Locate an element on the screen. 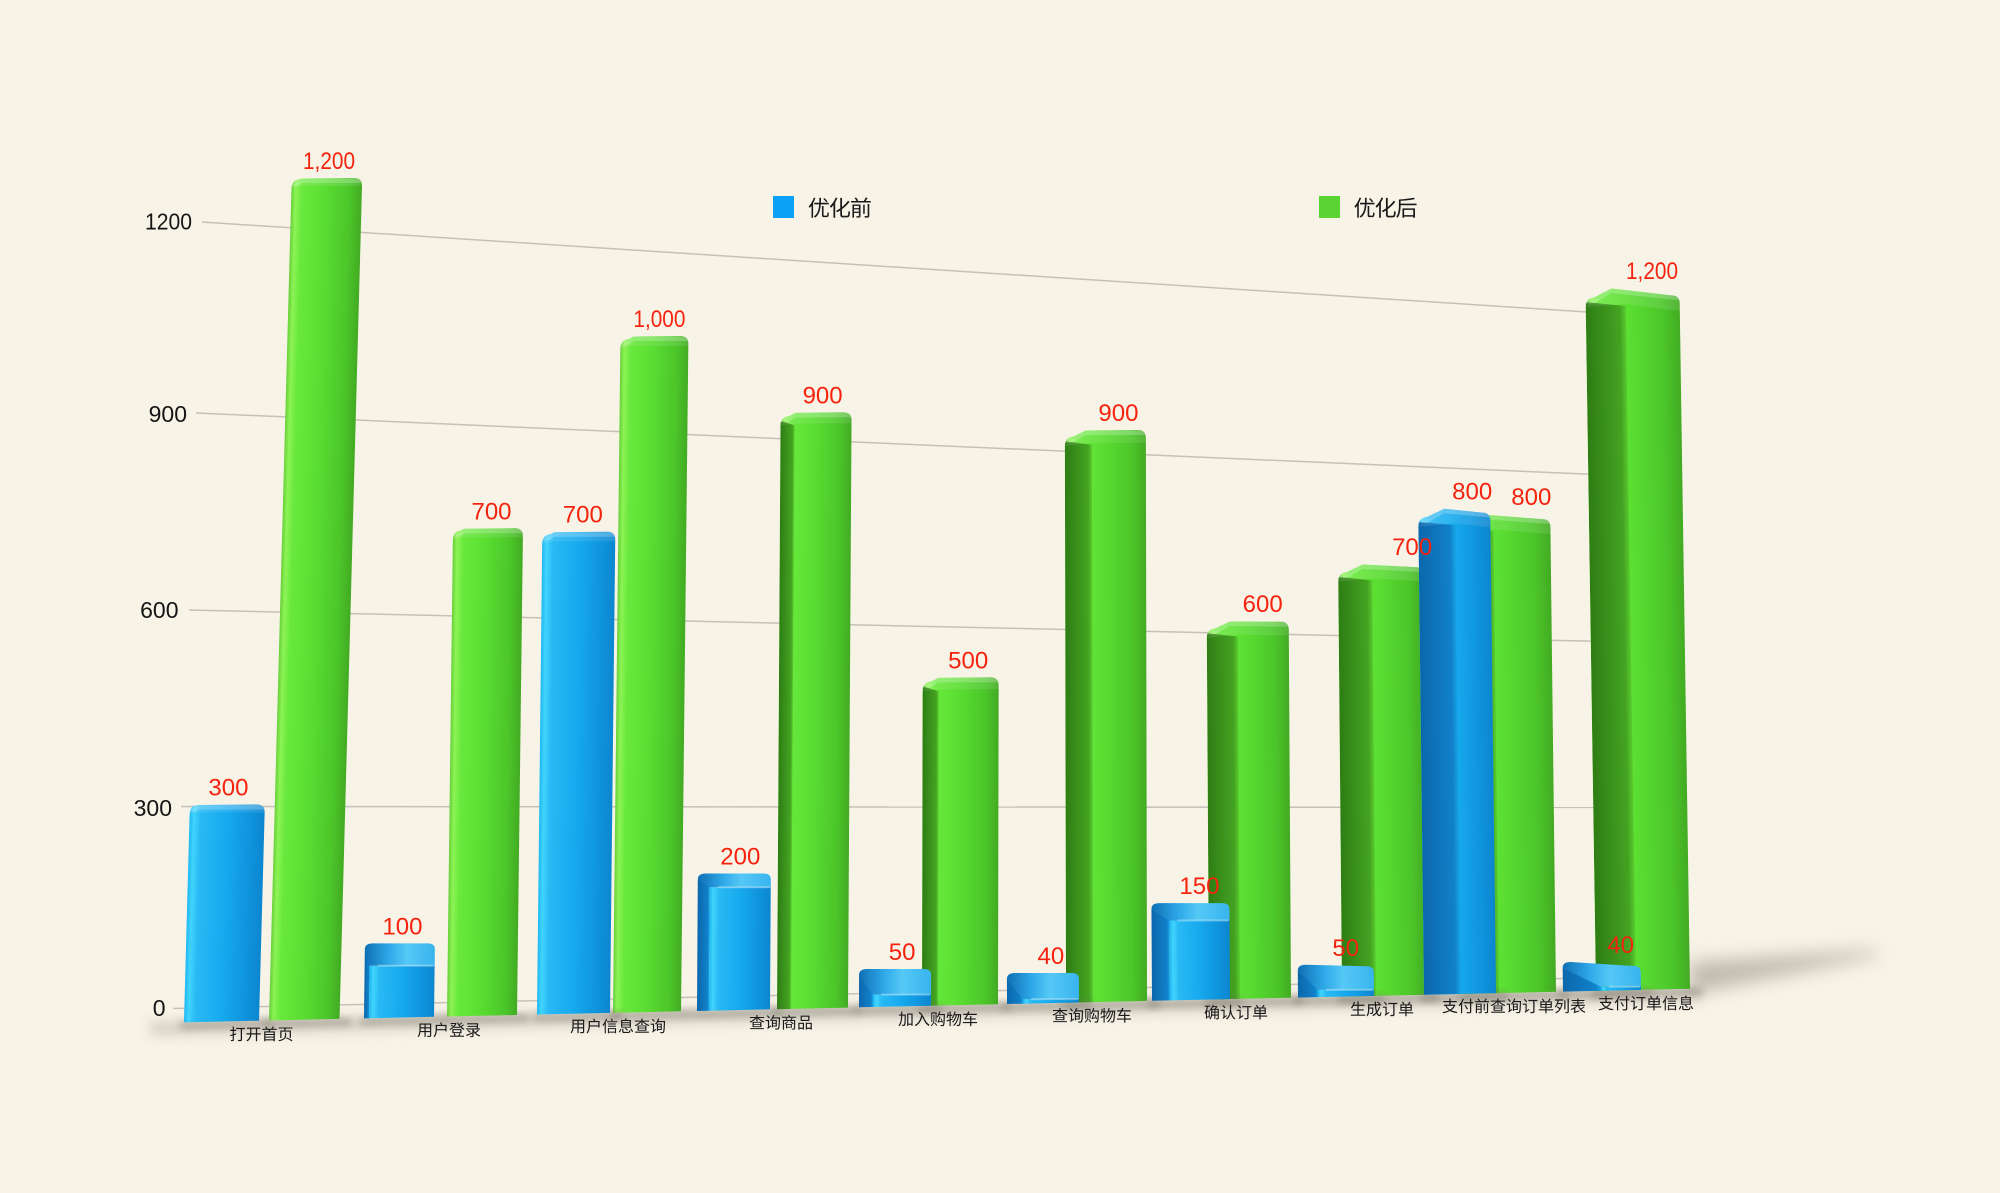 This screenshot has width=2000, height=1193. svg-text: 1,000 is located at coordinates (659, 319).